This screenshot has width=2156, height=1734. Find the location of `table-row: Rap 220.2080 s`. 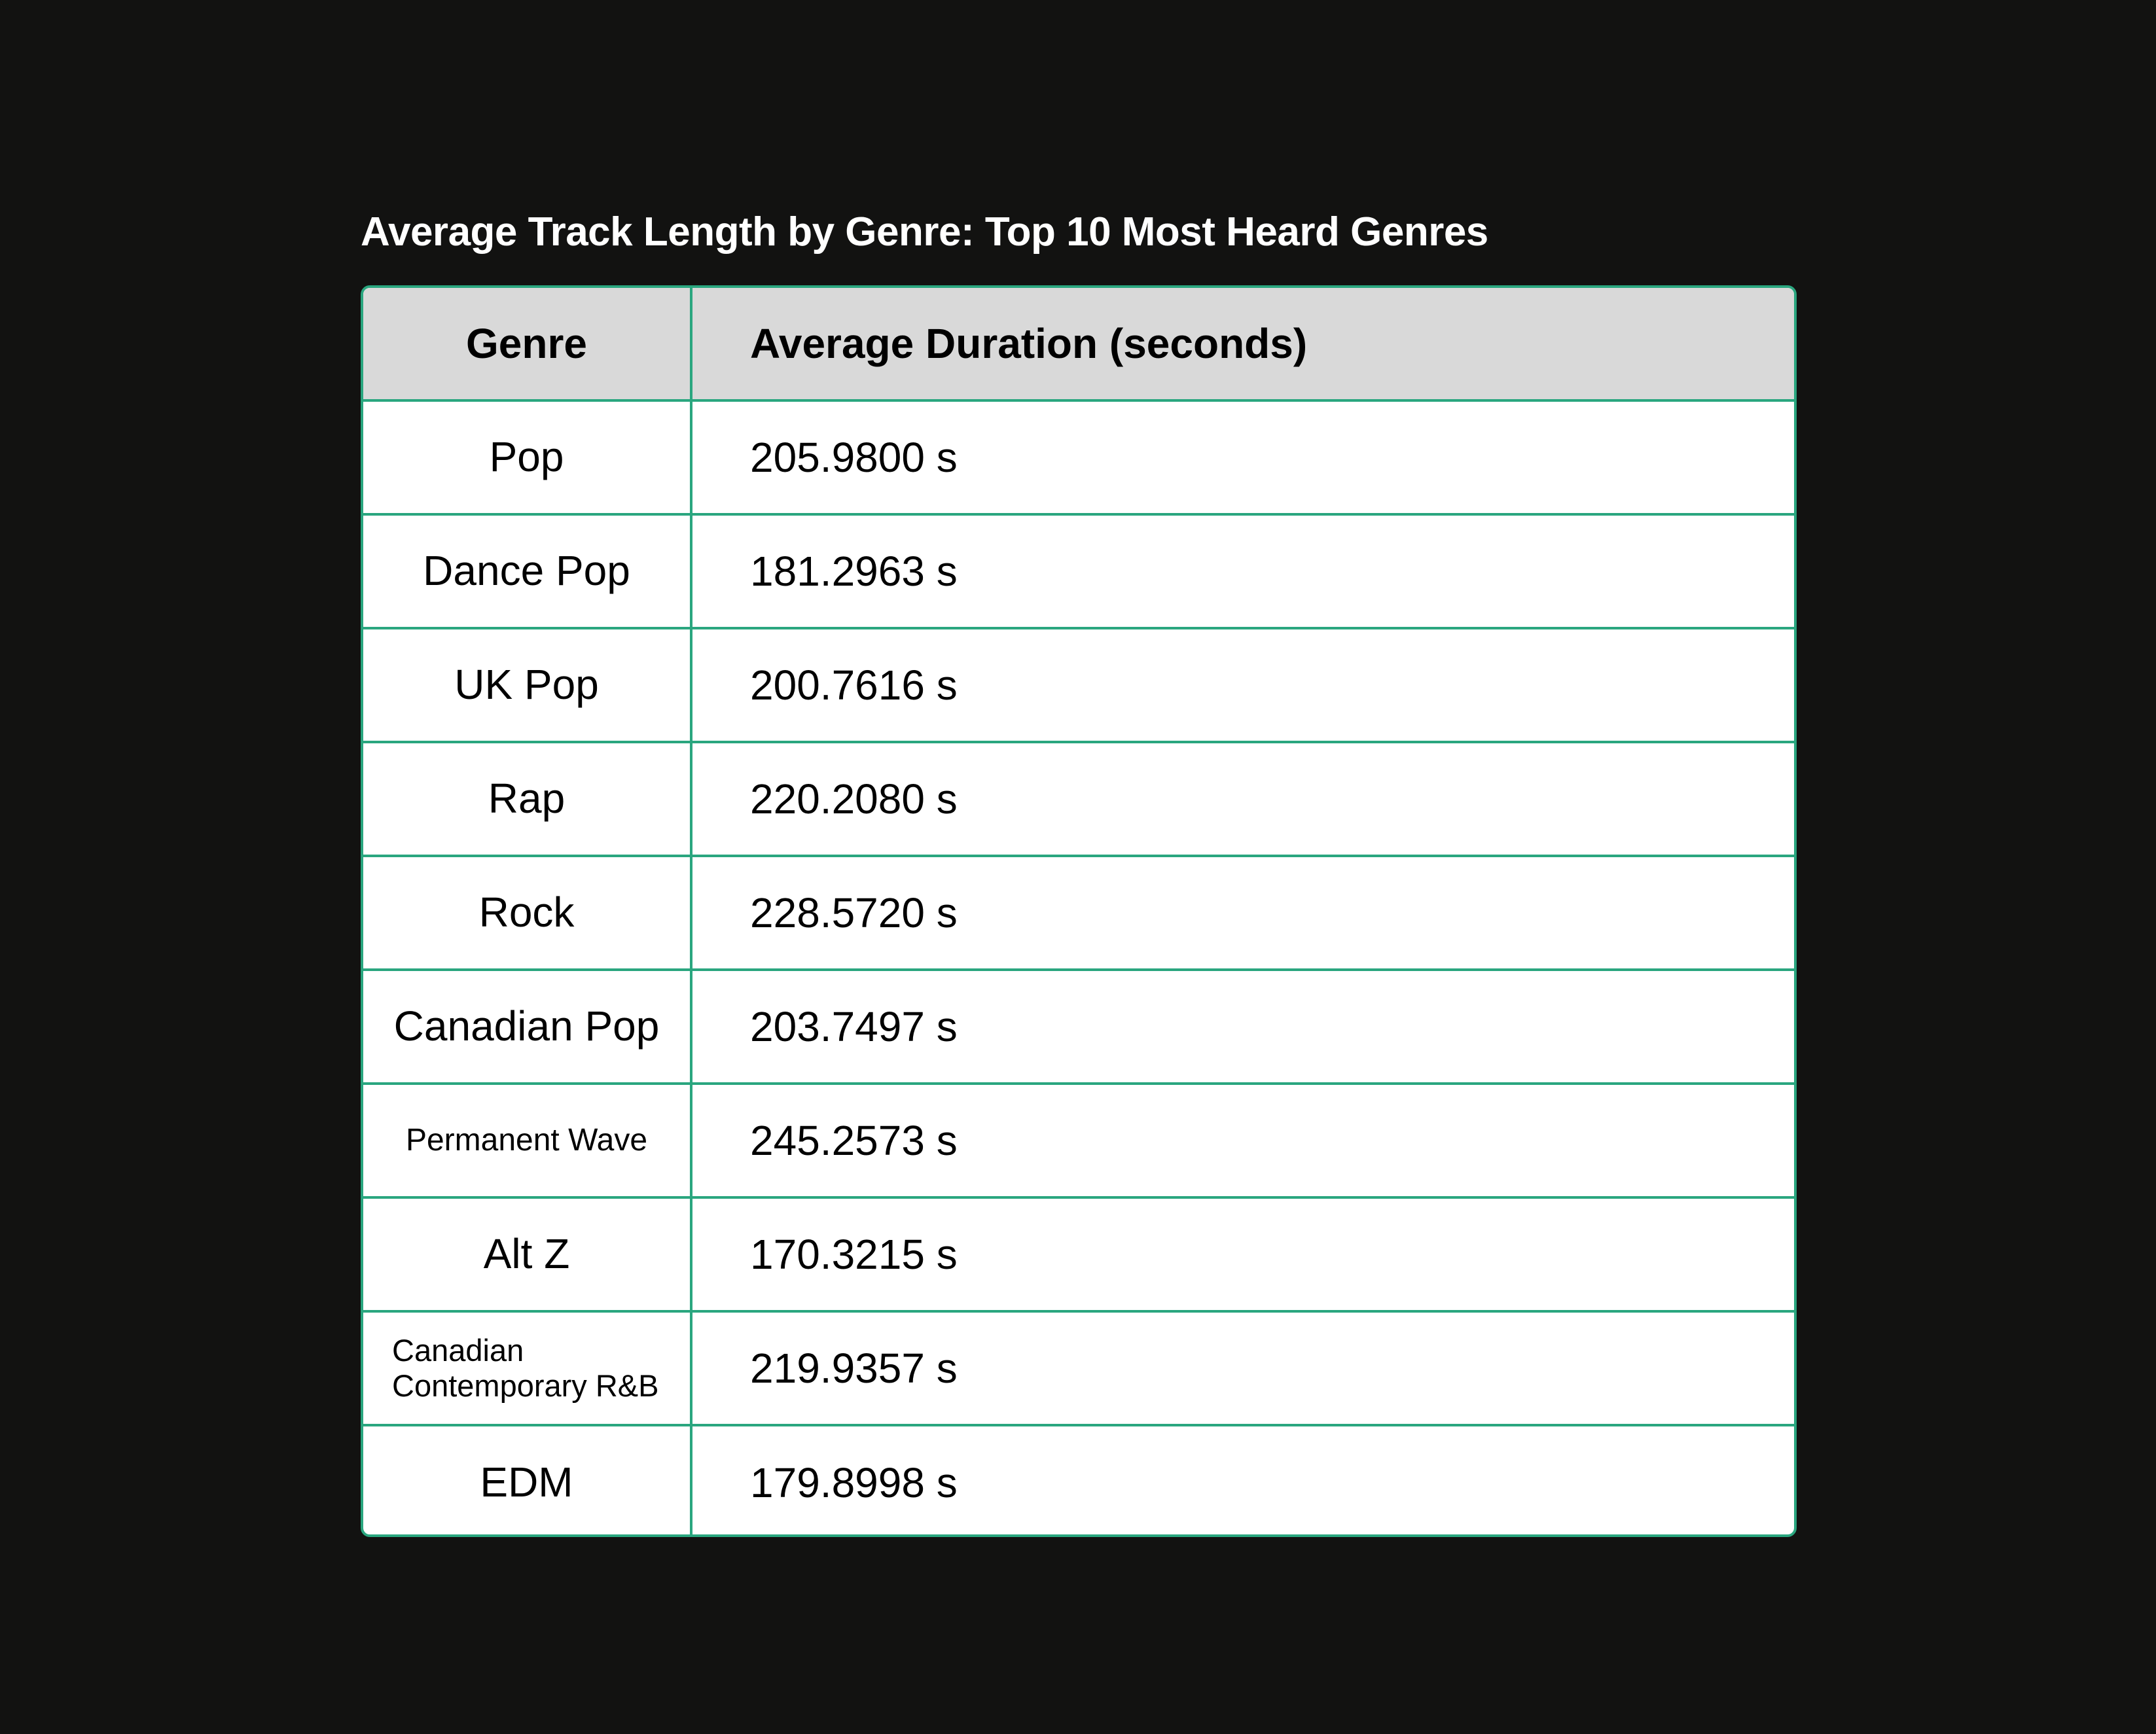

table-row: Rap 220.2080 s is located at coordinates (1078, 799).